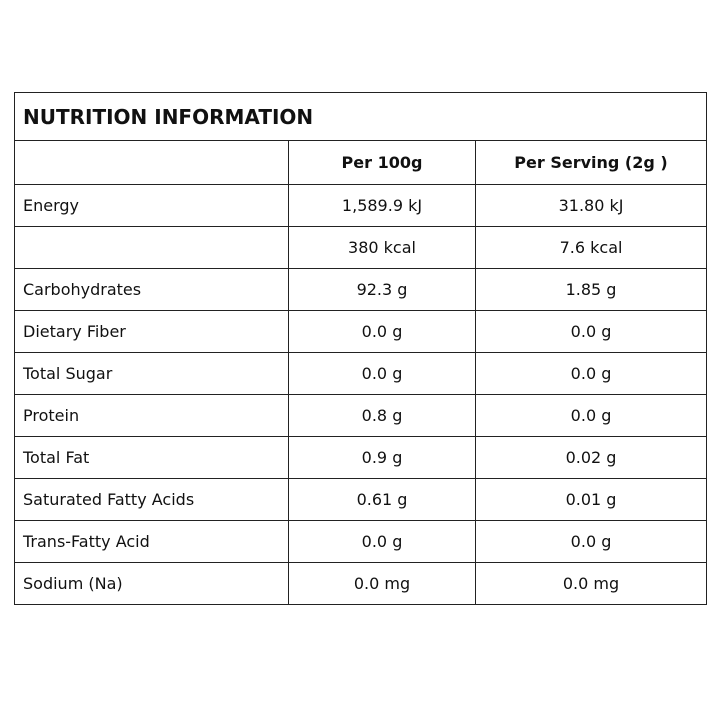 The height and width of the screenshot is (720, 720). I want to click on cell-value: 0.02 g, so click(591, 457).